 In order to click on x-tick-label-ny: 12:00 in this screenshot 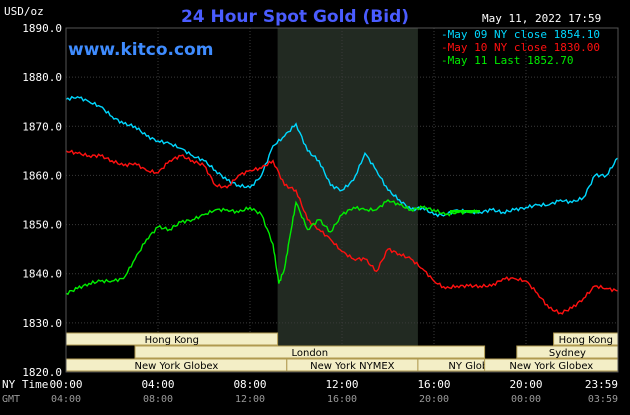, I will do `click(341, 384)`.